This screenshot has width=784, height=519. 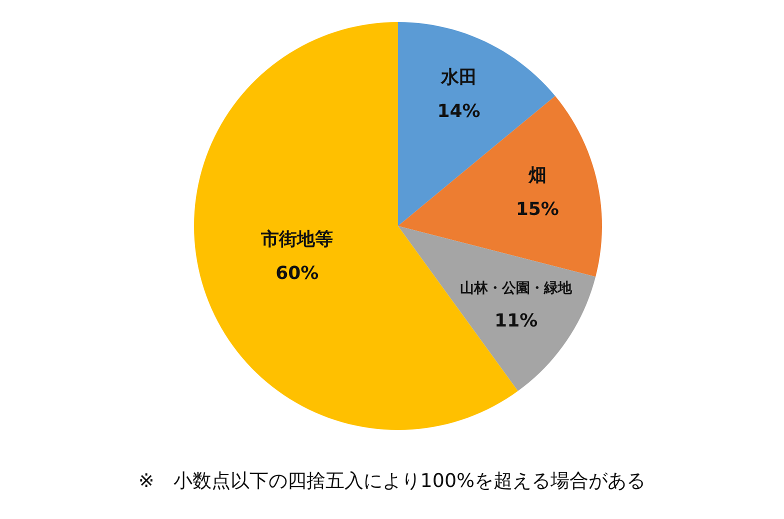 I want to click on data-label: 14%, so click(x=458, y=111).